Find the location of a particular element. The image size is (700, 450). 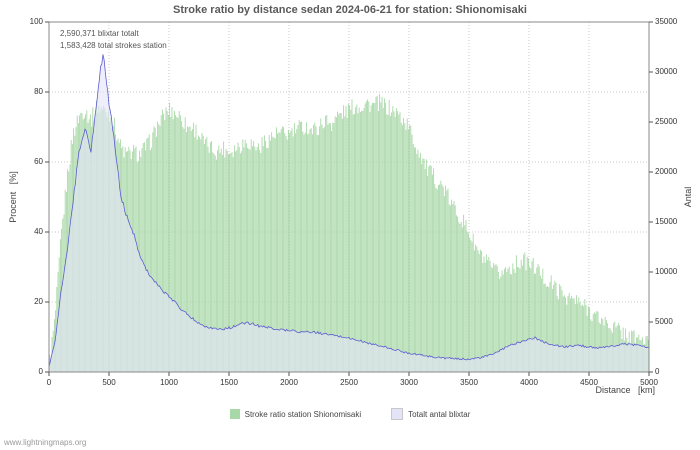

y-right-tick-label: 10000 is located at coordinates (666, 271).